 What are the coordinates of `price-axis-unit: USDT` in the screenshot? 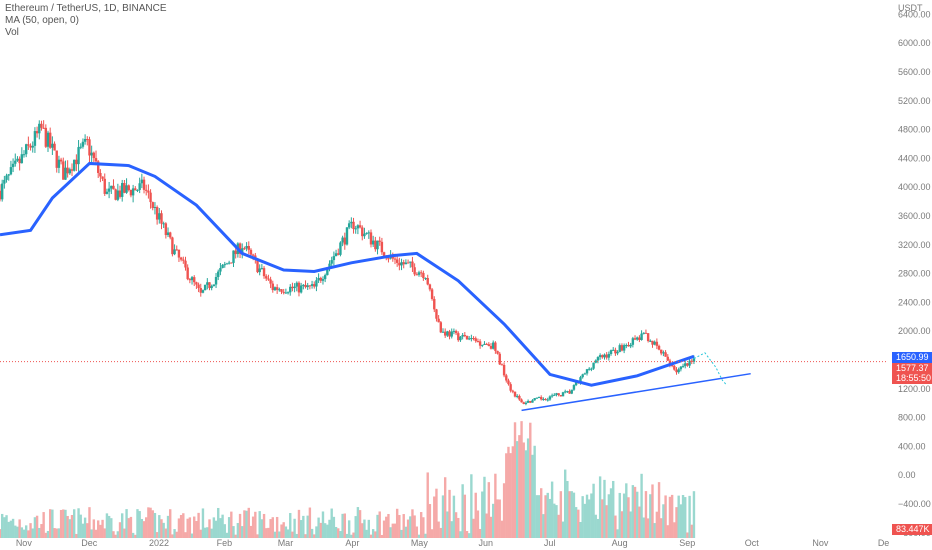 It's located at (910, 8).